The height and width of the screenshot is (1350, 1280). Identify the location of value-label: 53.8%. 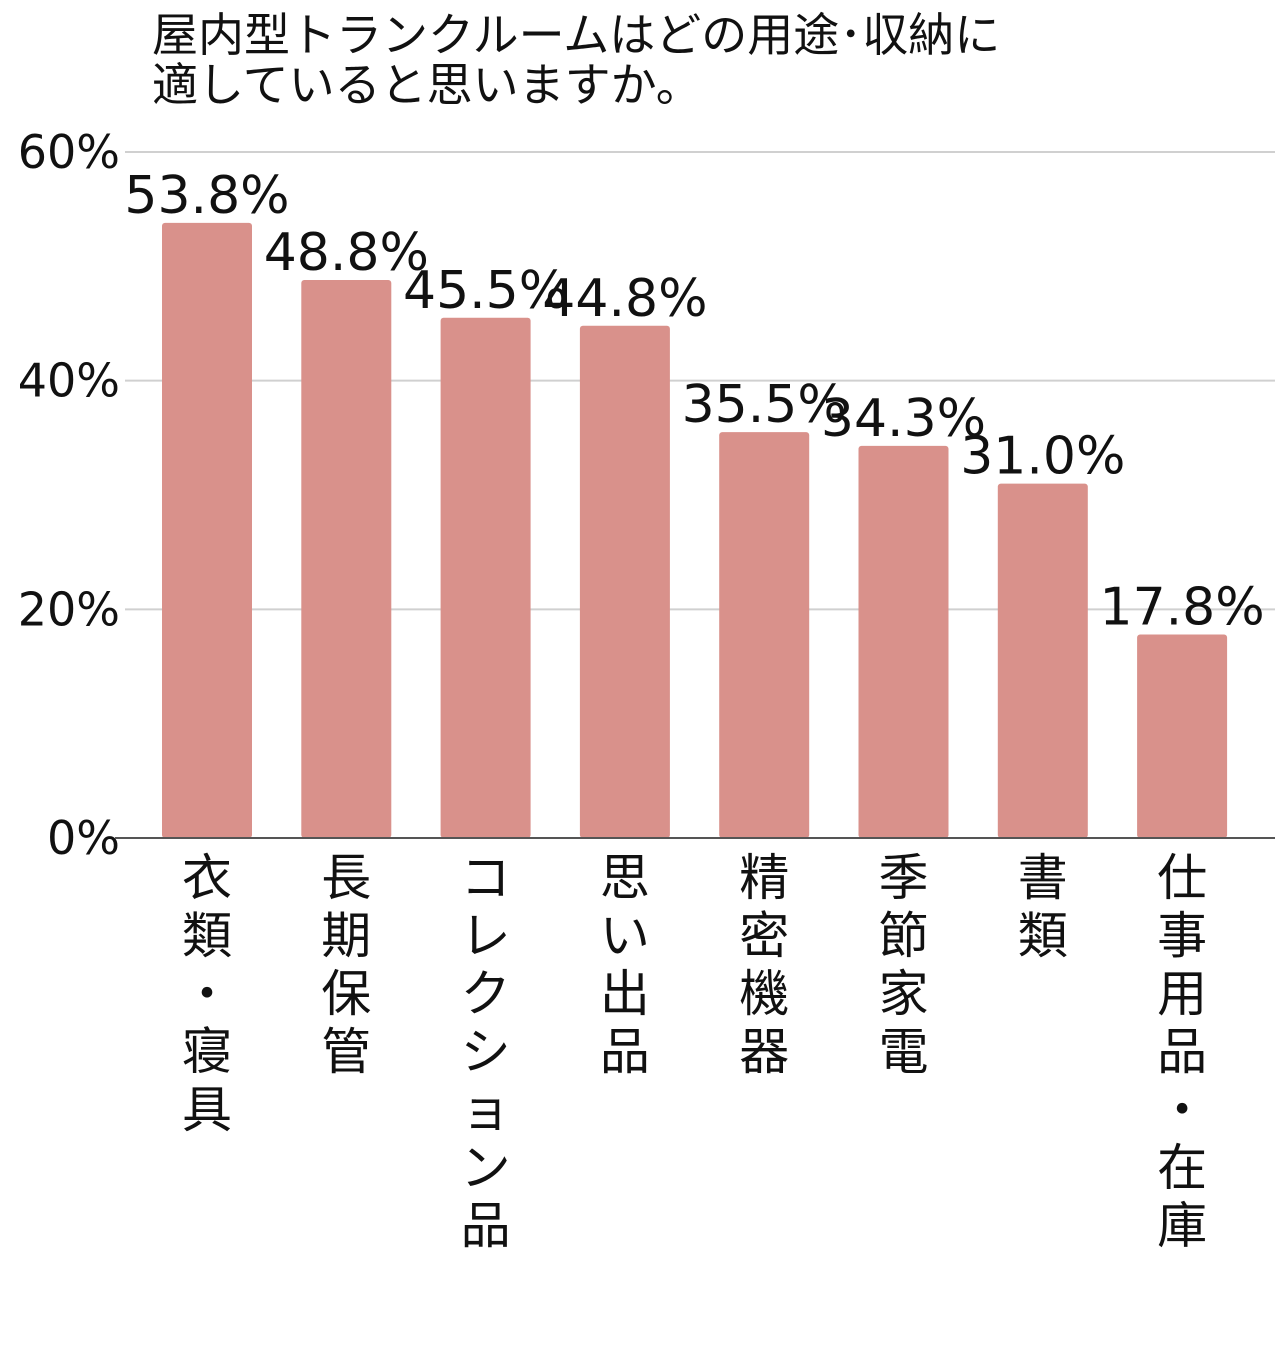
(206, 196).